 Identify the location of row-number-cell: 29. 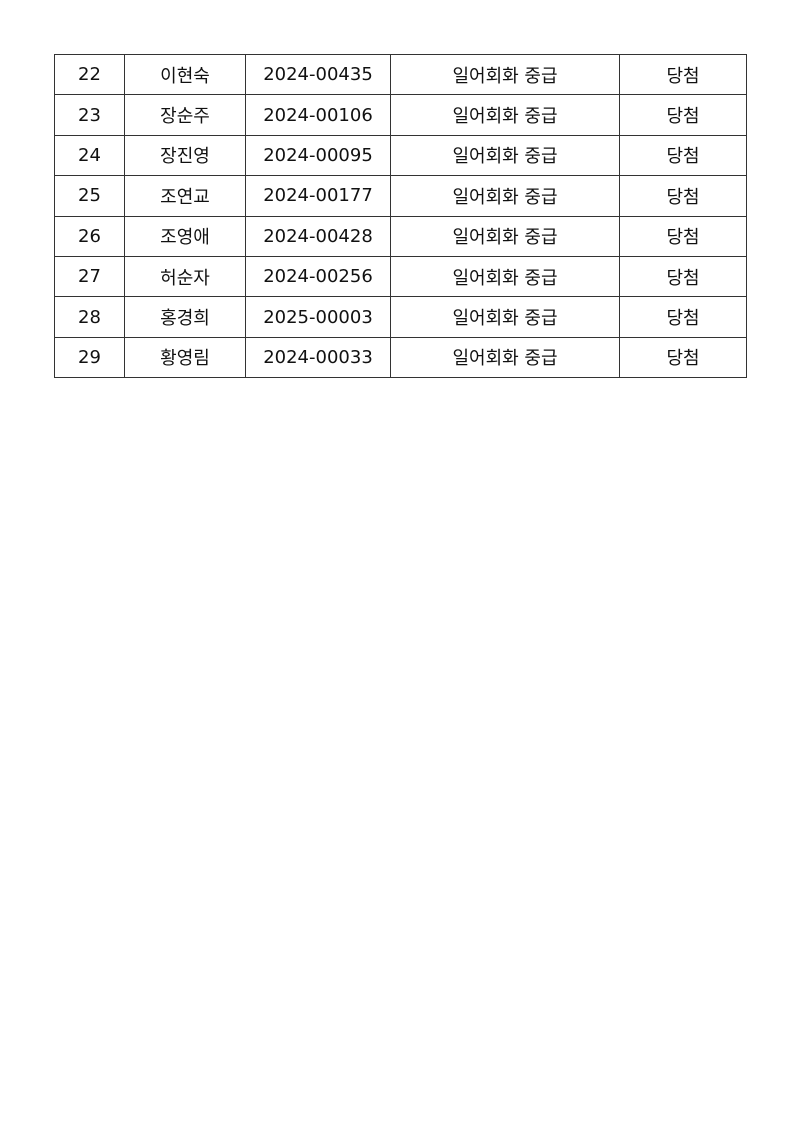
(89, 357).